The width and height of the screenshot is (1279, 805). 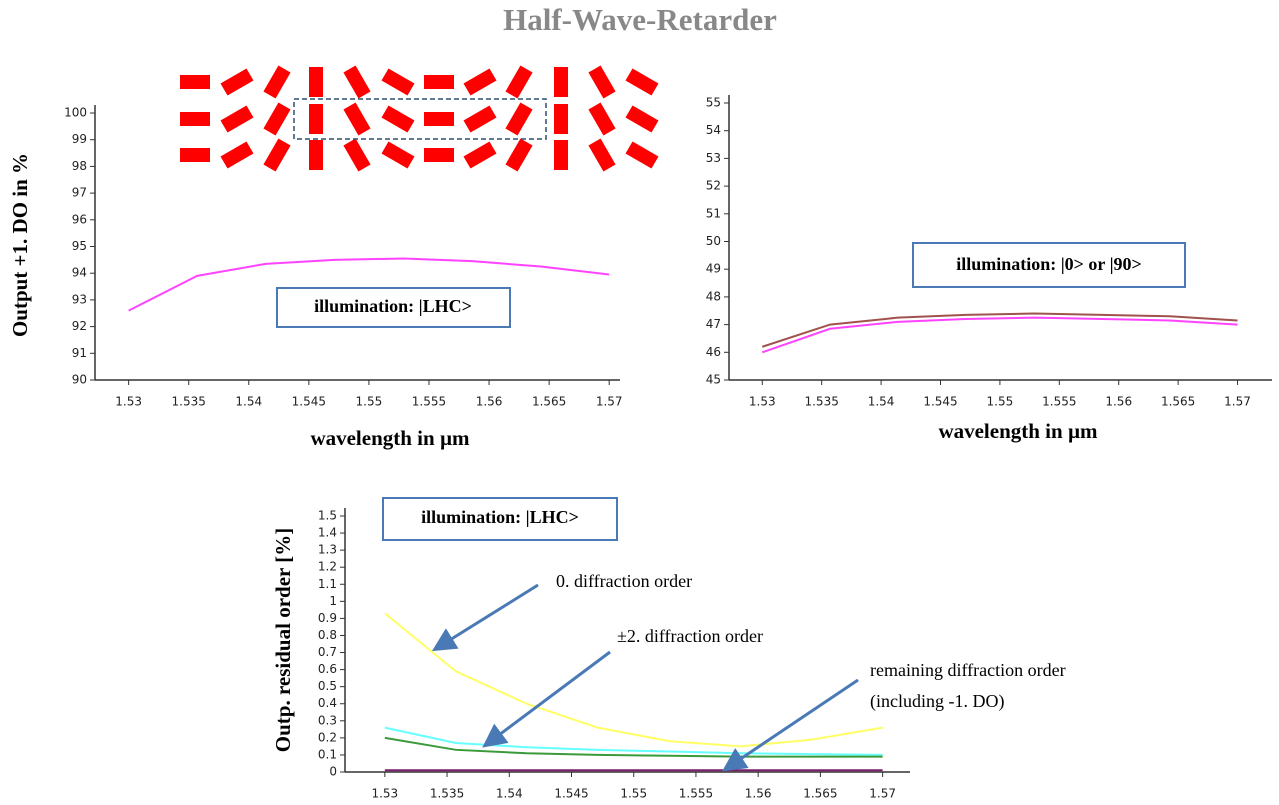 I want to click on y-tick-label: 53, so click(x=713, y=158).